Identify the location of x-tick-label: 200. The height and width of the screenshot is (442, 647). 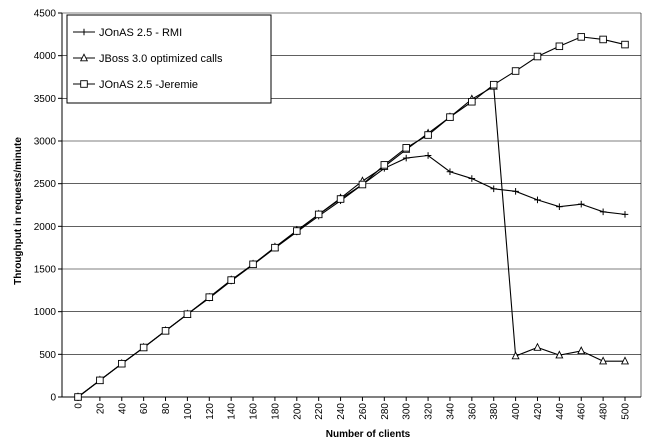
(297, 411).